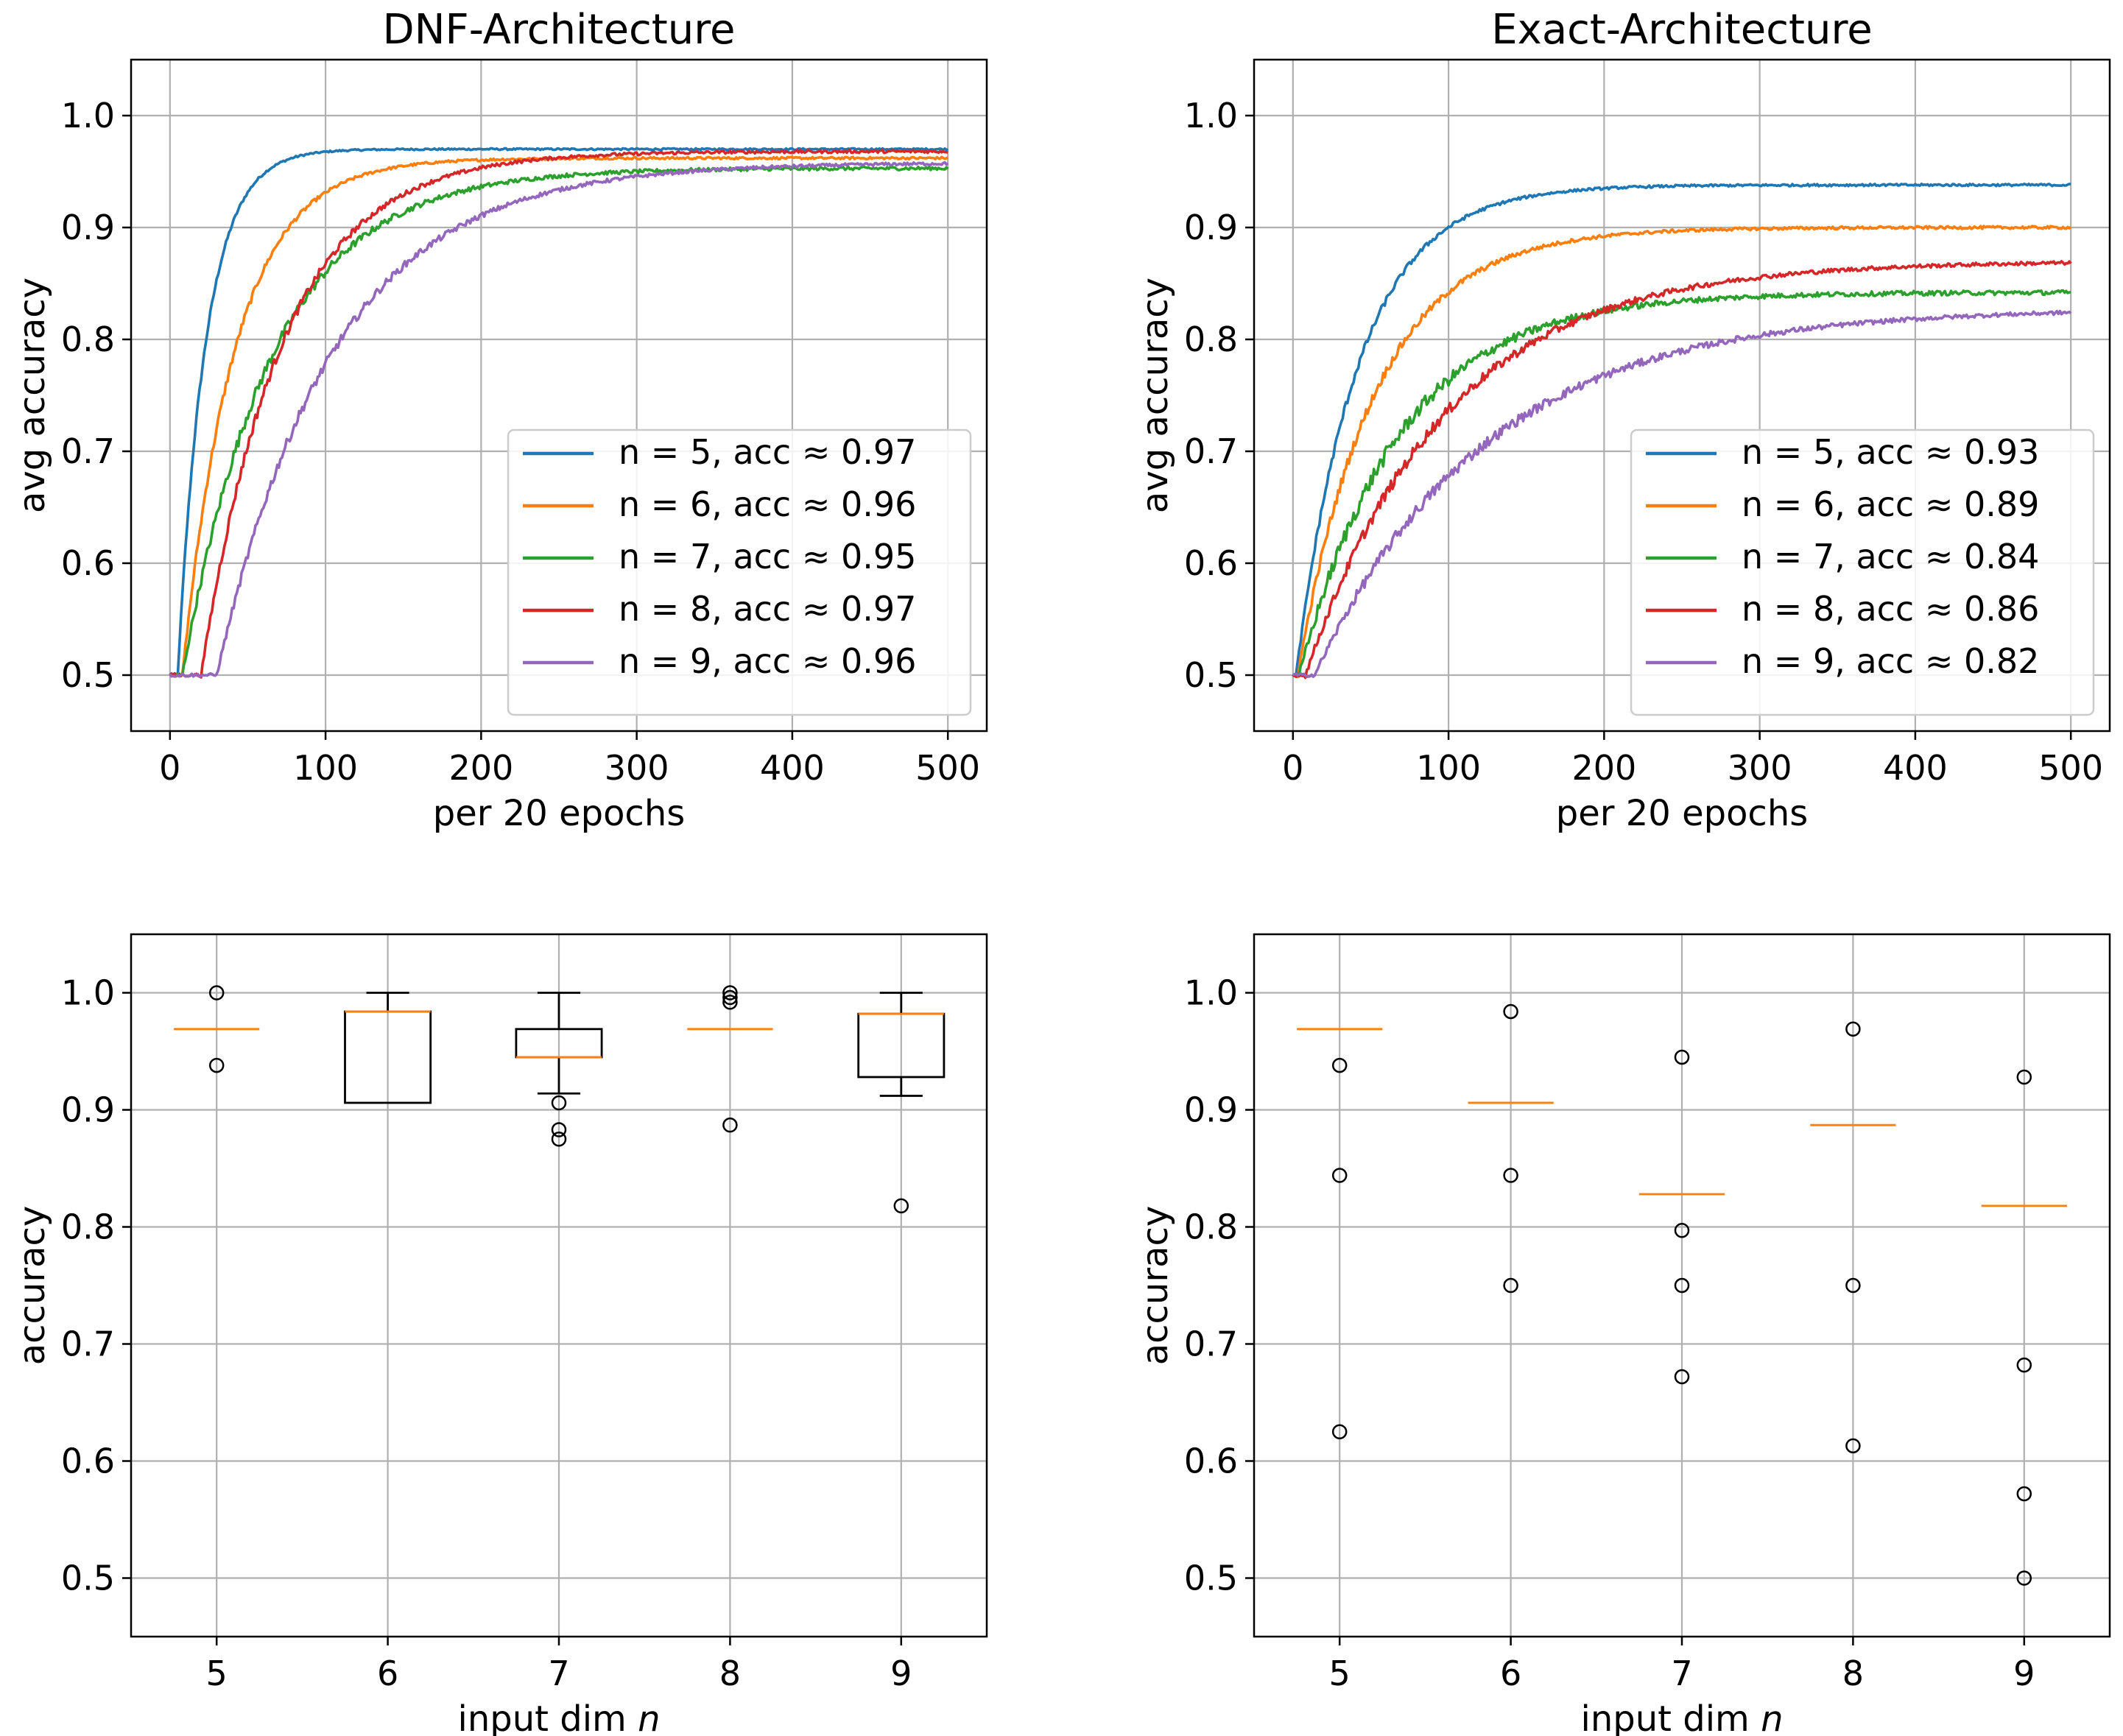 Image resolution: width=2123 pixels, height=1736 pixels. What do you see at coordinates (1891, 556) in the screenshot?
I see `legend-entry: n = 7, acc ≈ 0.84` at bounding box center [1891, 556].